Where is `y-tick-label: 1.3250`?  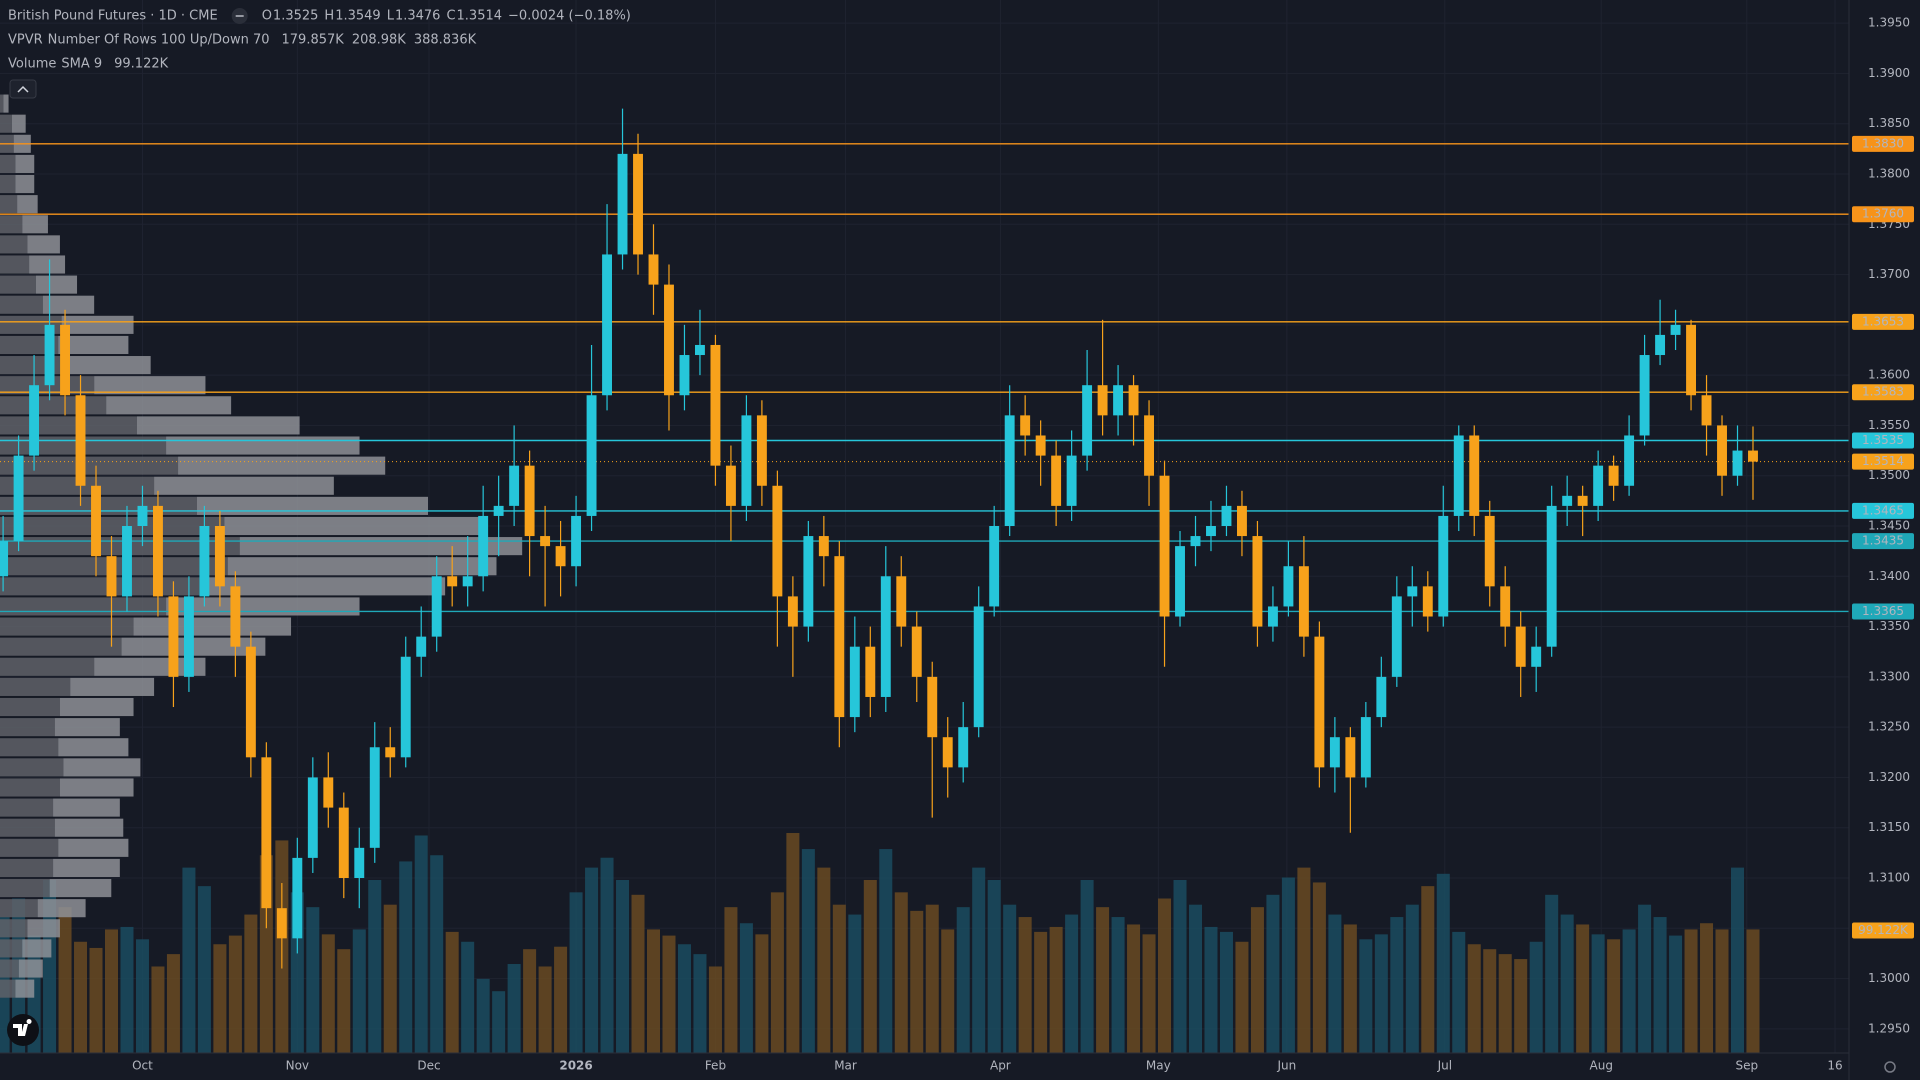 y-tick-label: 1.3250 is located at coordinates (1889, 727).